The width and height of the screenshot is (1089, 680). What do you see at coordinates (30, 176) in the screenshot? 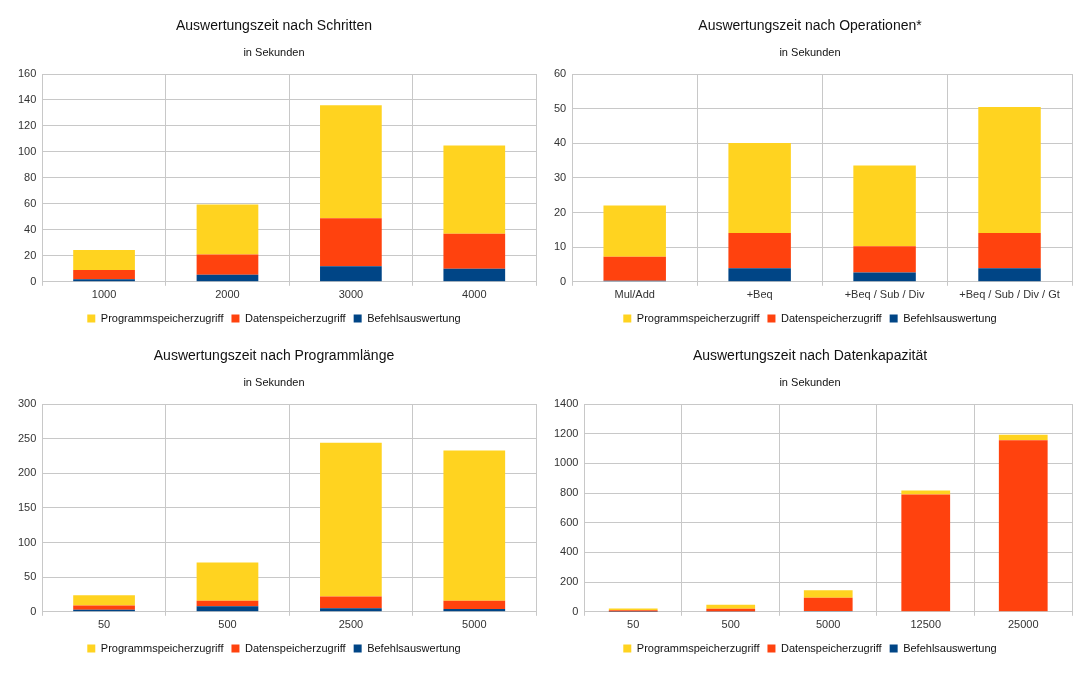
I see `y-tick-label: 80` at bounding box center [30, 176].